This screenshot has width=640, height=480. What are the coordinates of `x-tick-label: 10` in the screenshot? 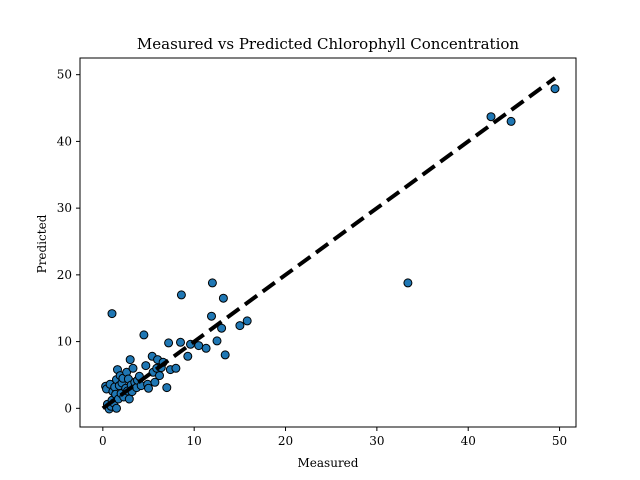 It's located at (194, 441).